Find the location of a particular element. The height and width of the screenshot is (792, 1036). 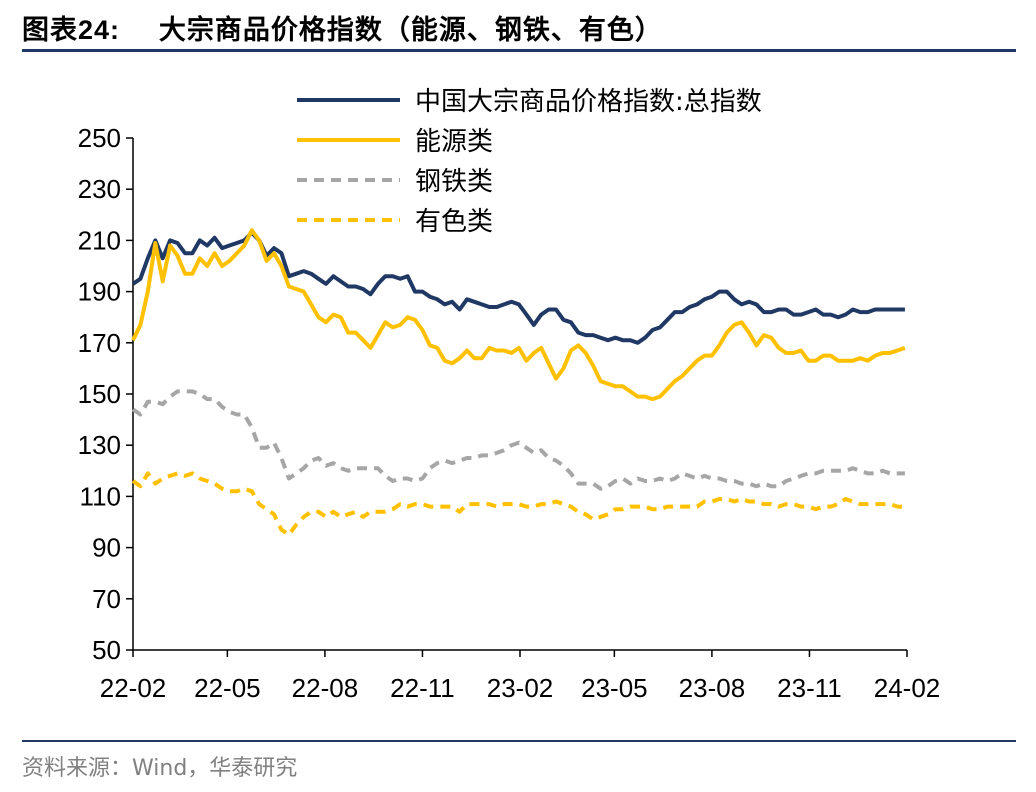

footer-divider is located at coordinates (519, 741).